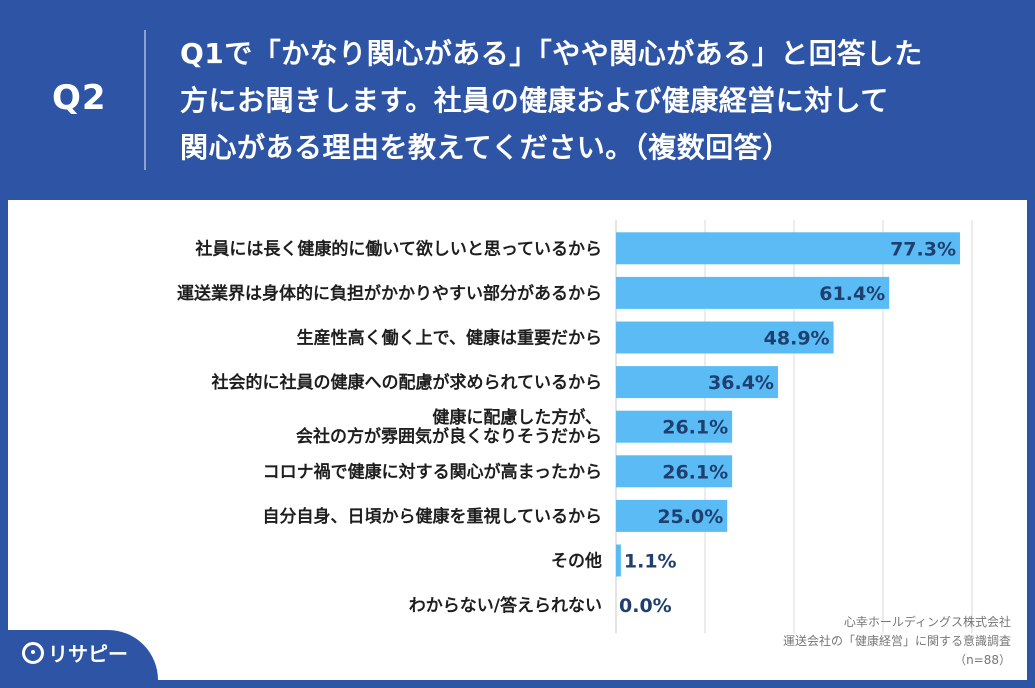 The height and width of the screenshot is (688, 1035). I want to click on category-label: 社会的に社員の健康への配慮が求められているから, so click(407, 382).